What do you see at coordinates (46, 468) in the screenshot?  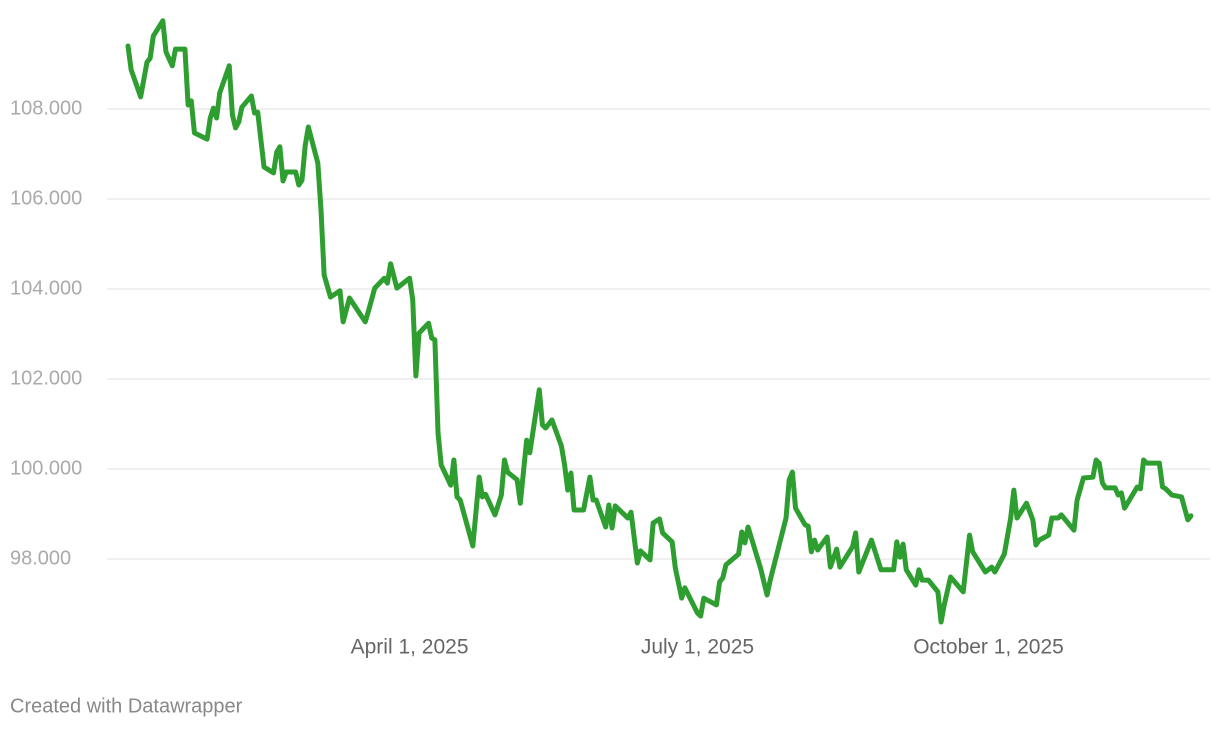 I see `y-tick-label: 100.000` at bounding box center [46, 468].